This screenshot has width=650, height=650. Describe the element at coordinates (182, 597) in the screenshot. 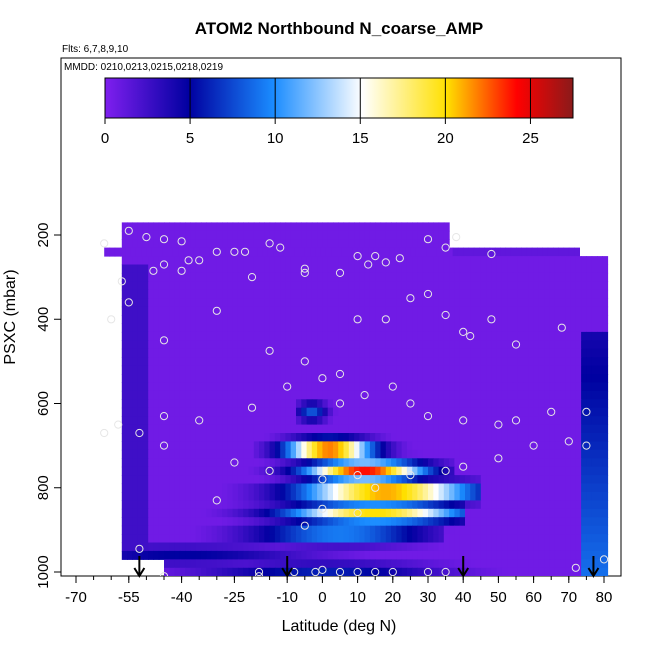

I see `x-tick-label: -40` at that location.